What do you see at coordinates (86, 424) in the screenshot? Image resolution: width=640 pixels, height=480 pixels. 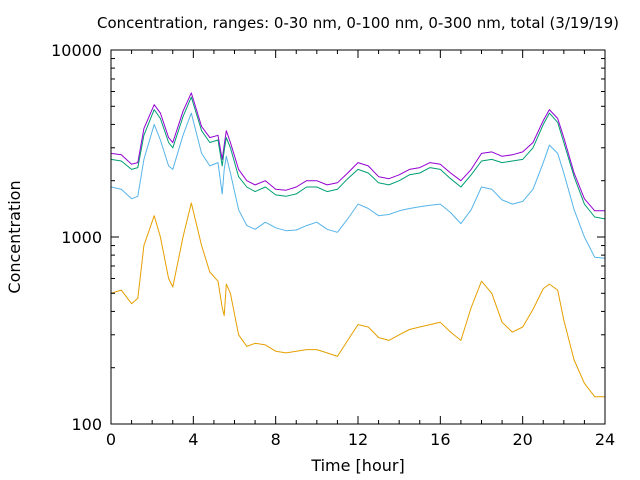 I see `y-tick-label: 100` at bounding box center [86, 424].